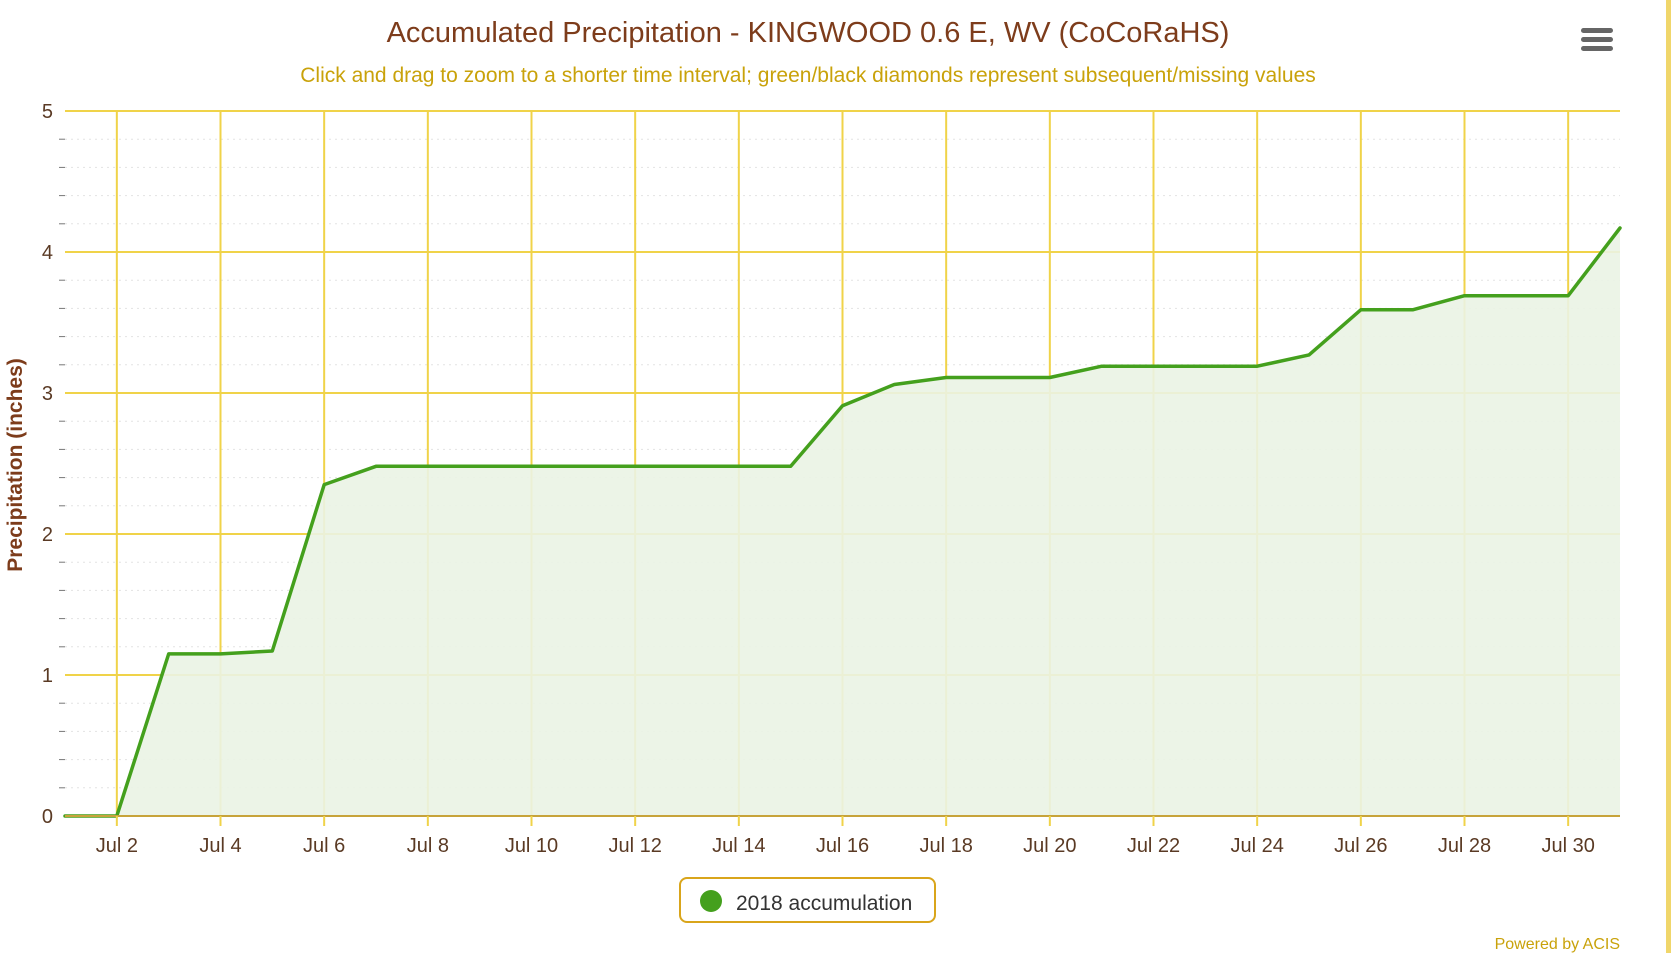  What do you see at coordinates (634, 846) in the screenshot?
I see `x-tick-label: Jul 12` at bounding box center [634, 846].